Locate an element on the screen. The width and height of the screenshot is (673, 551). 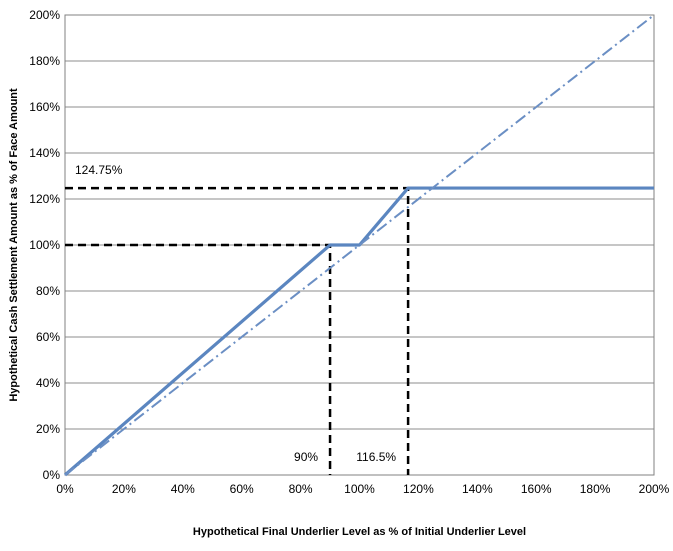
x-tick-label: 200% is located at coordinates (654, 489).